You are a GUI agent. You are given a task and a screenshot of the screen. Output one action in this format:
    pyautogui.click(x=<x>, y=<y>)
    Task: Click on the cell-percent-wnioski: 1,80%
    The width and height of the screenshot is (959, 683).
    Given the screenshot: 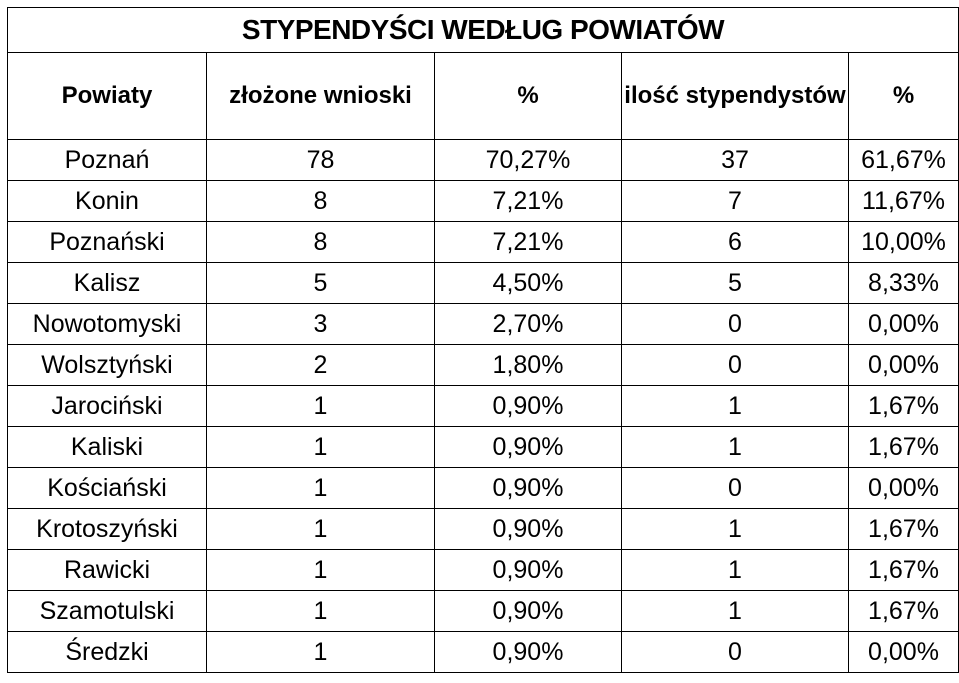 What is the action you would take?
    pyautogui.click(x=528, y=365)
    